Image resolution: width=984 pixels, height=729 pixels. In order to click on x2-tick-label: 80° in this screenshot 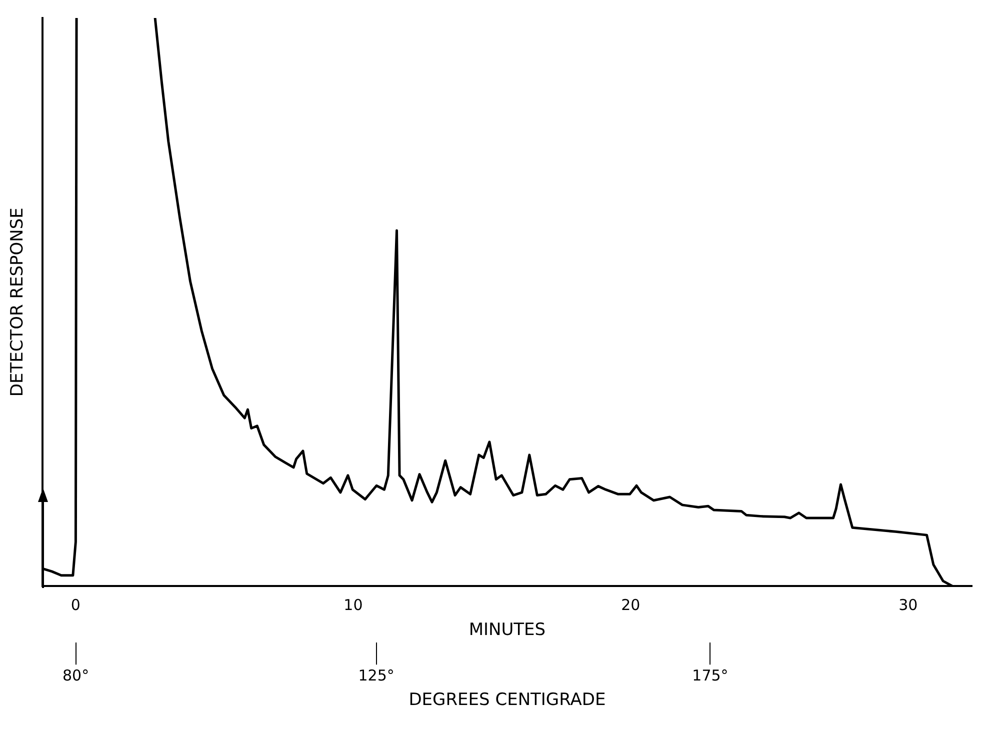, I will do `click(76, 675)`.